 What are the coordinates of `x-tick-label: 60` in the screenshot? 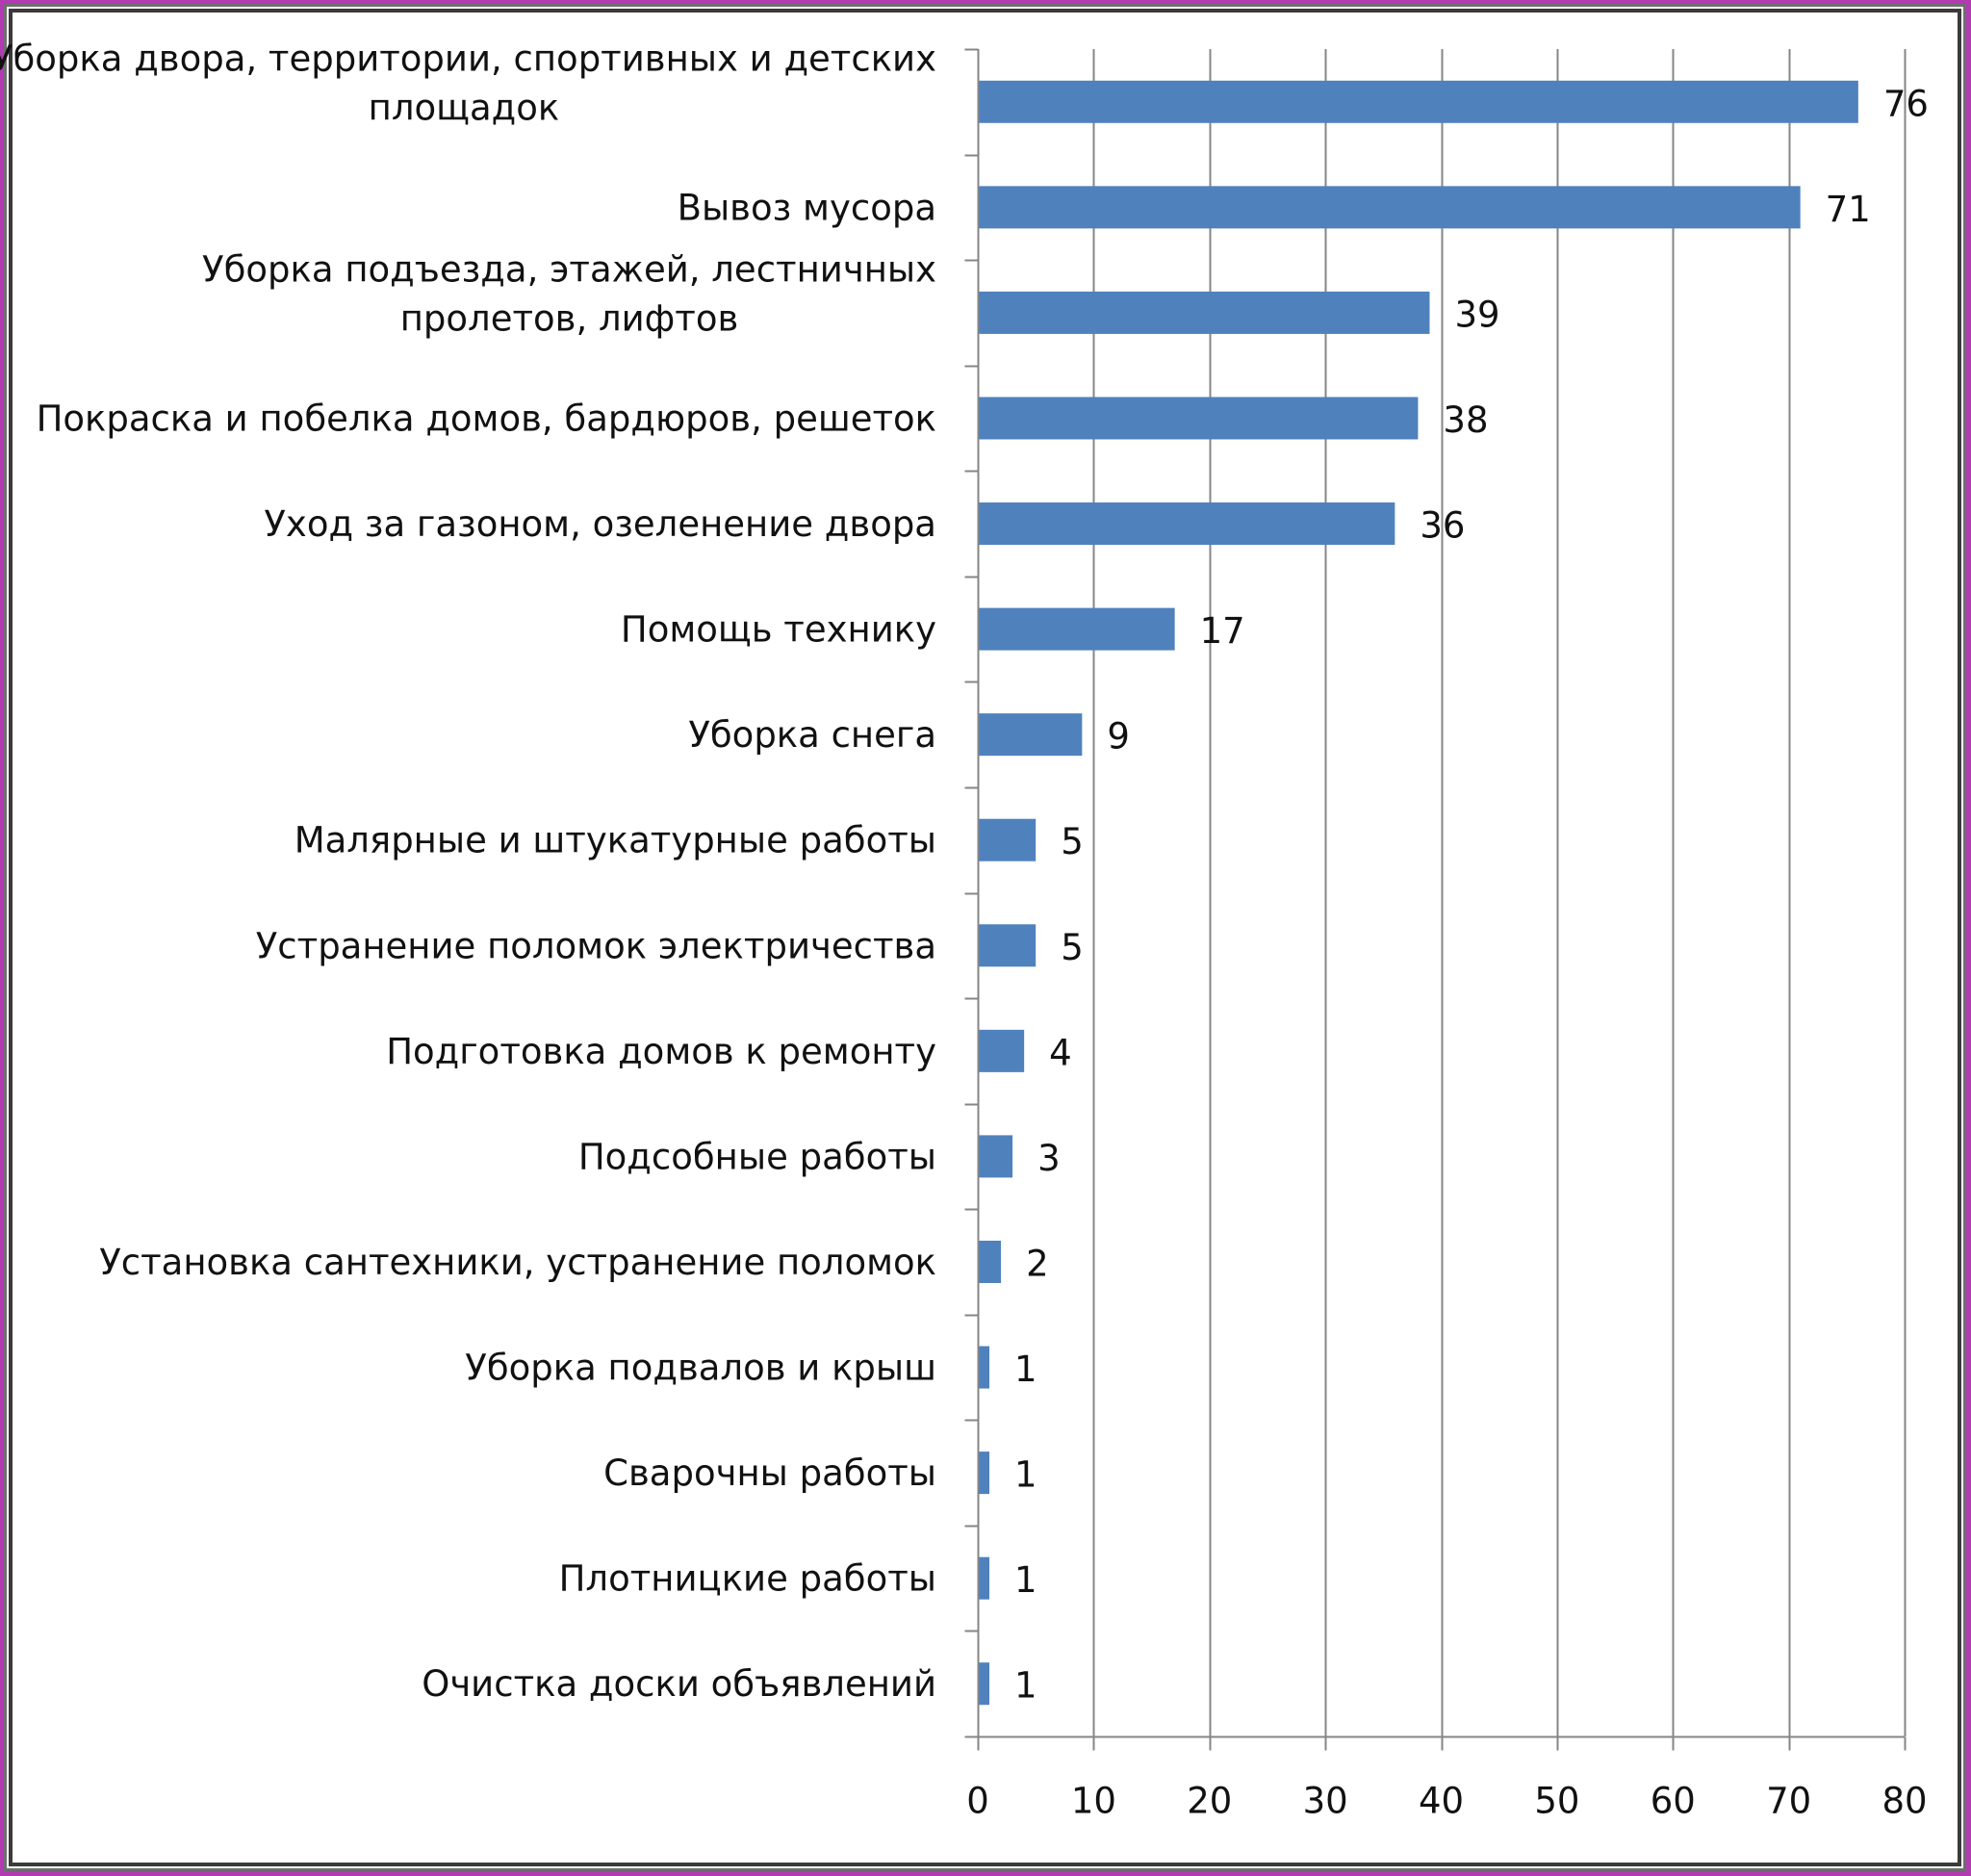 It's located at (1673, 1801).